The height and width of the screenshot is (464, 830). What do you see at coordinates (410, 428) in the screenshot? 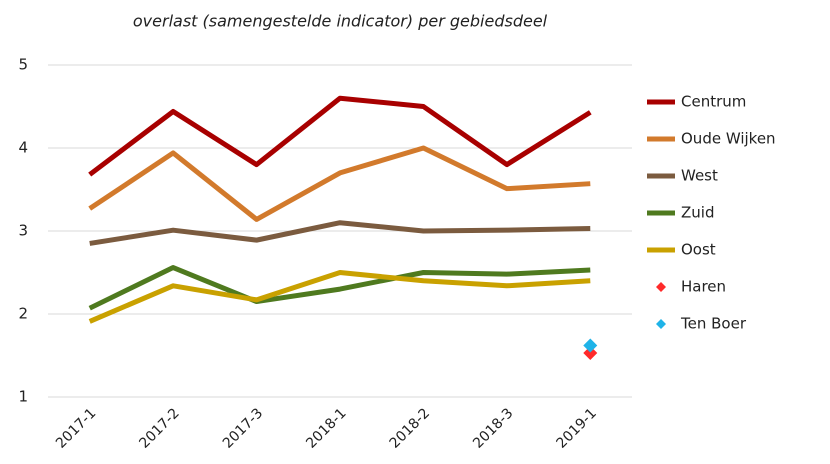
I see `x-tick-label: 2018-2` at bounding box center [410, 428].